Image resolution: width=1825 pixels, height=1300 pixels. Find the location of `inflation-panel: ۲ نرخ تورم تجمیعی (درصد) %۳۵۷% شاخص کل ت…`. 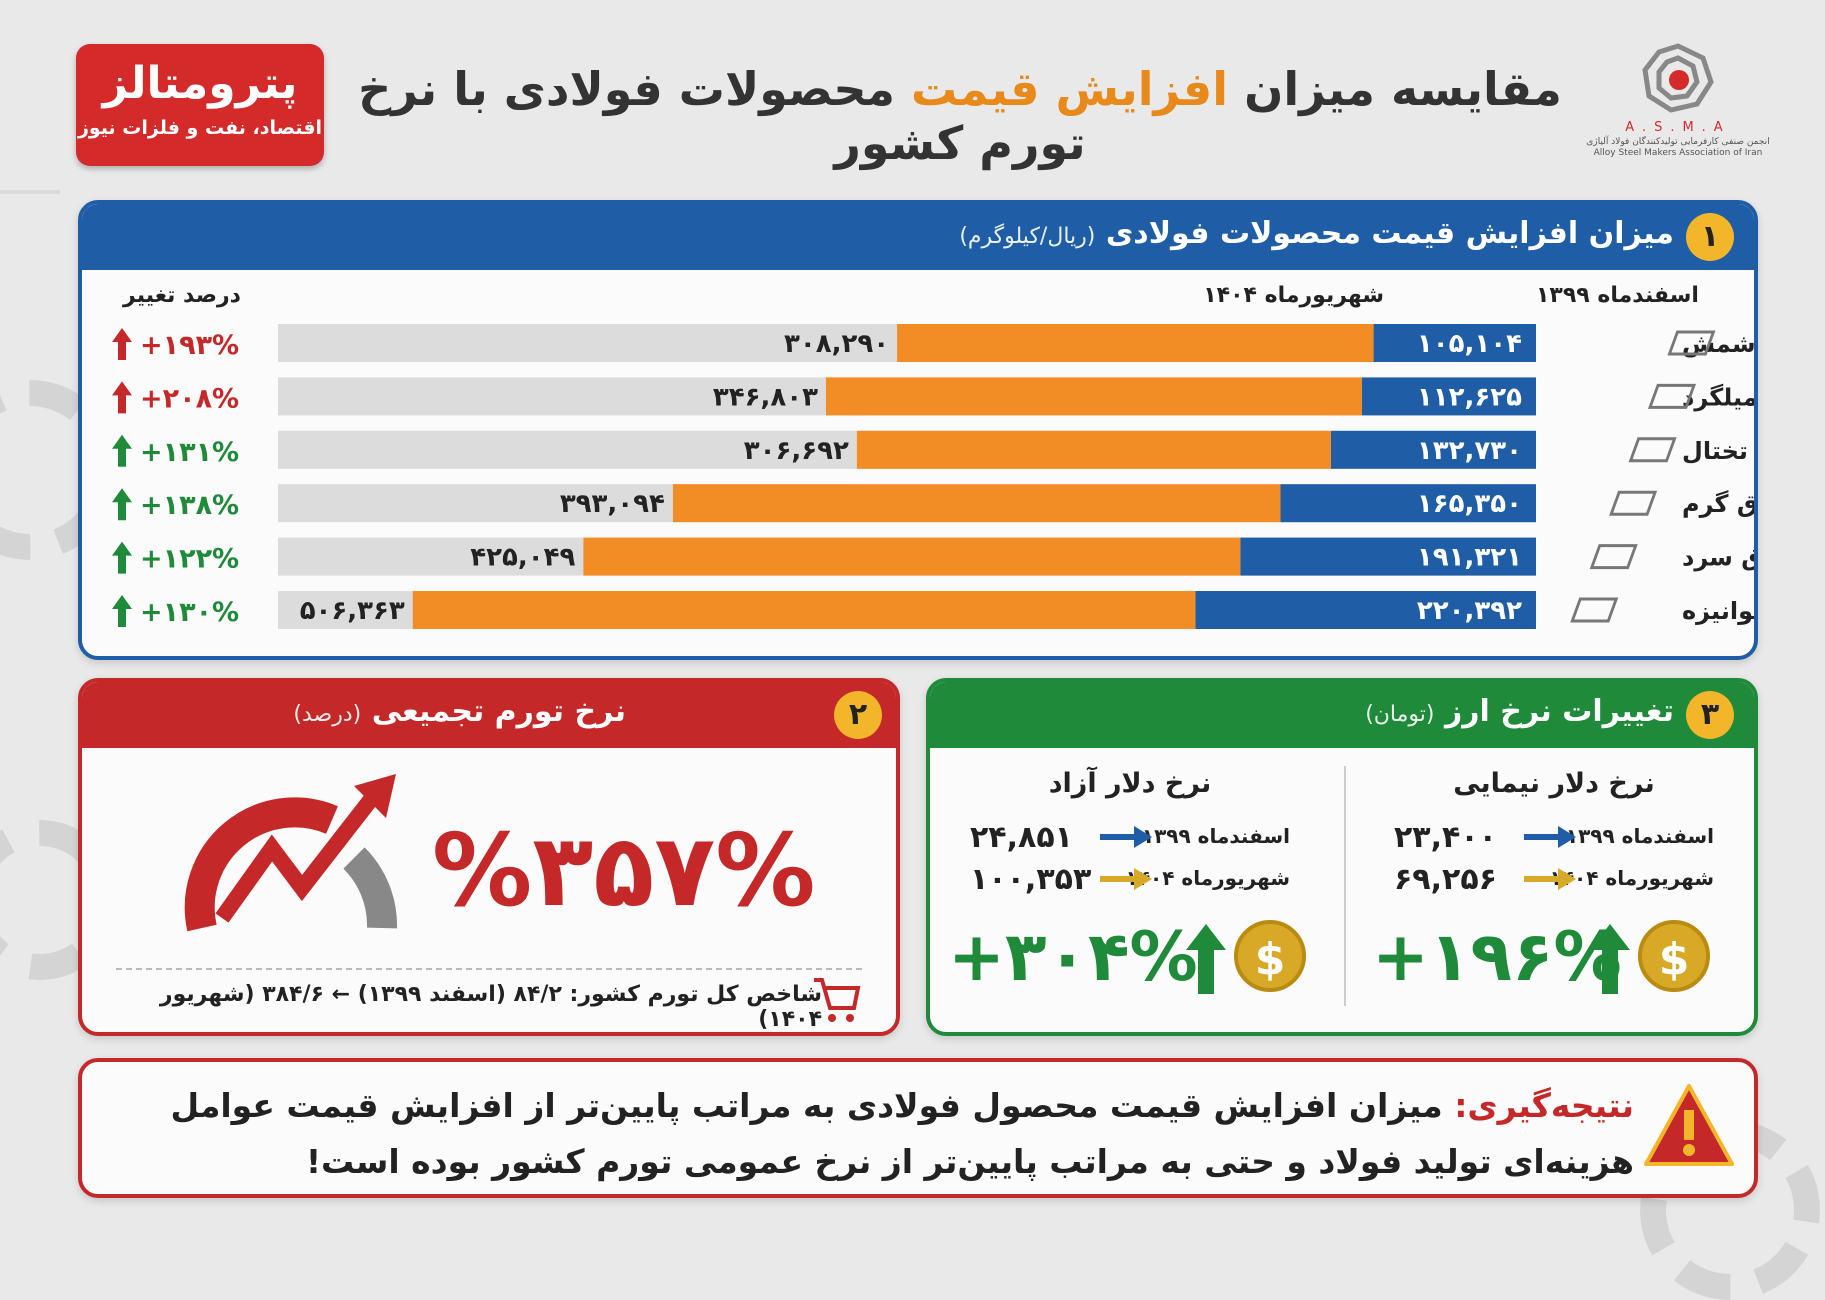

inflation-panel: ۲ نرخ تورم تجمیعی (درصد) %۳۵۷% شاخص کل ت… is located at coordinates (489, 857).